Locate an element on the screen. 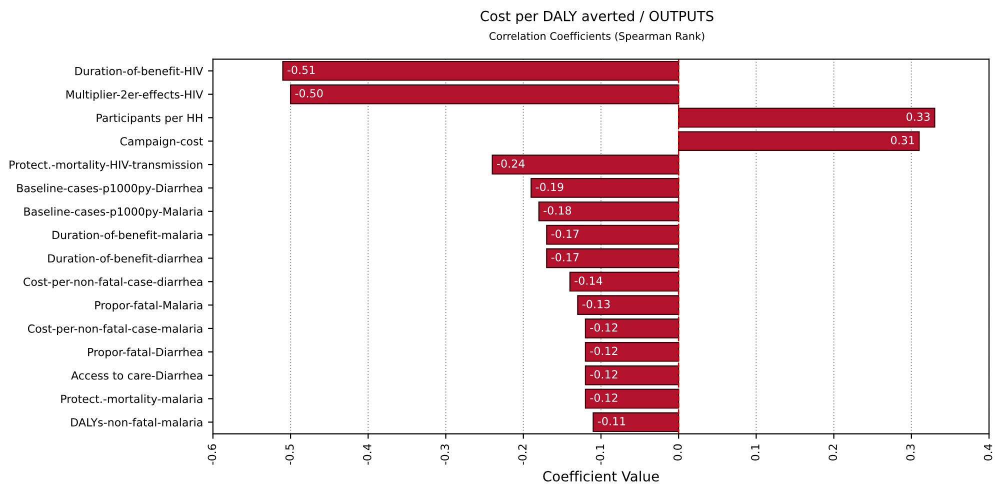 The width and height of the screenshot is (995, 493). y-tick-label: Campaign-cost is located at coordinates (161, 142).